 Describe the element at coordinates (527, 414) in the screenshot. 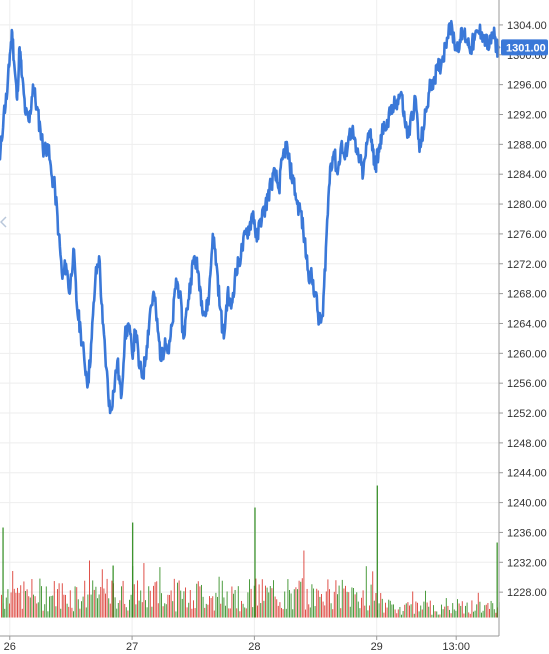

I see `y-tick-label: 1252.00` at that location.